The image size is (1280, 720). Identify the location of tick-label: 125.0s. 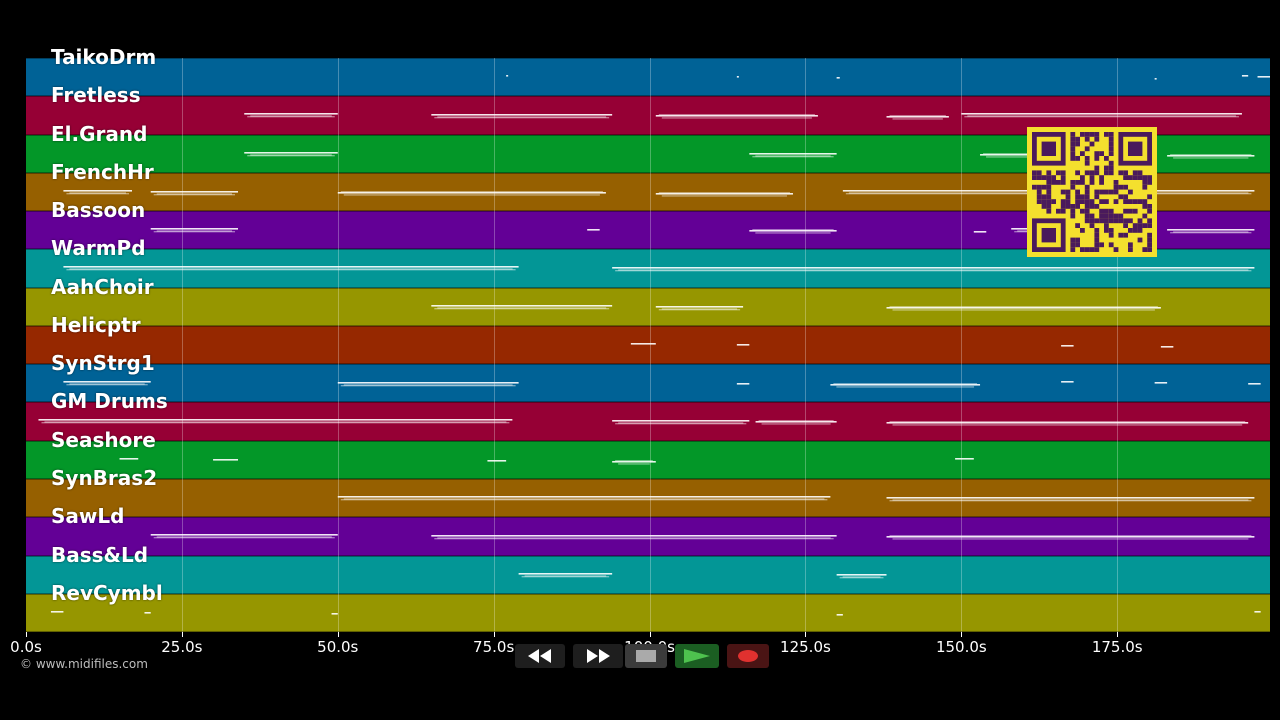
(805, 647).